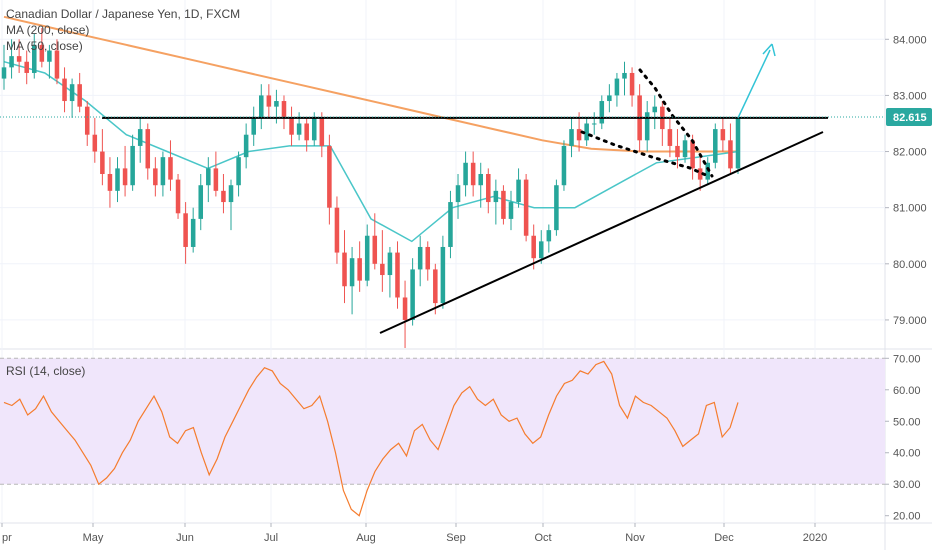 This screenshot has width=932, height=550. I want to click on projection-arrow-line, so click(754, 84).